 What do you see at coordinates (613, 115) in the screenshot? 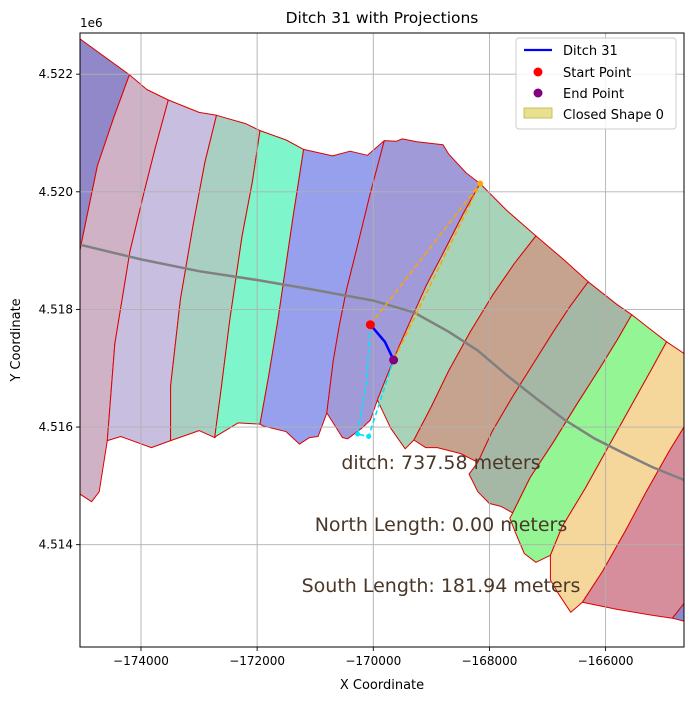
I see `legend-shape-label: Closed Shape 0` at bounding box center [613, 115].